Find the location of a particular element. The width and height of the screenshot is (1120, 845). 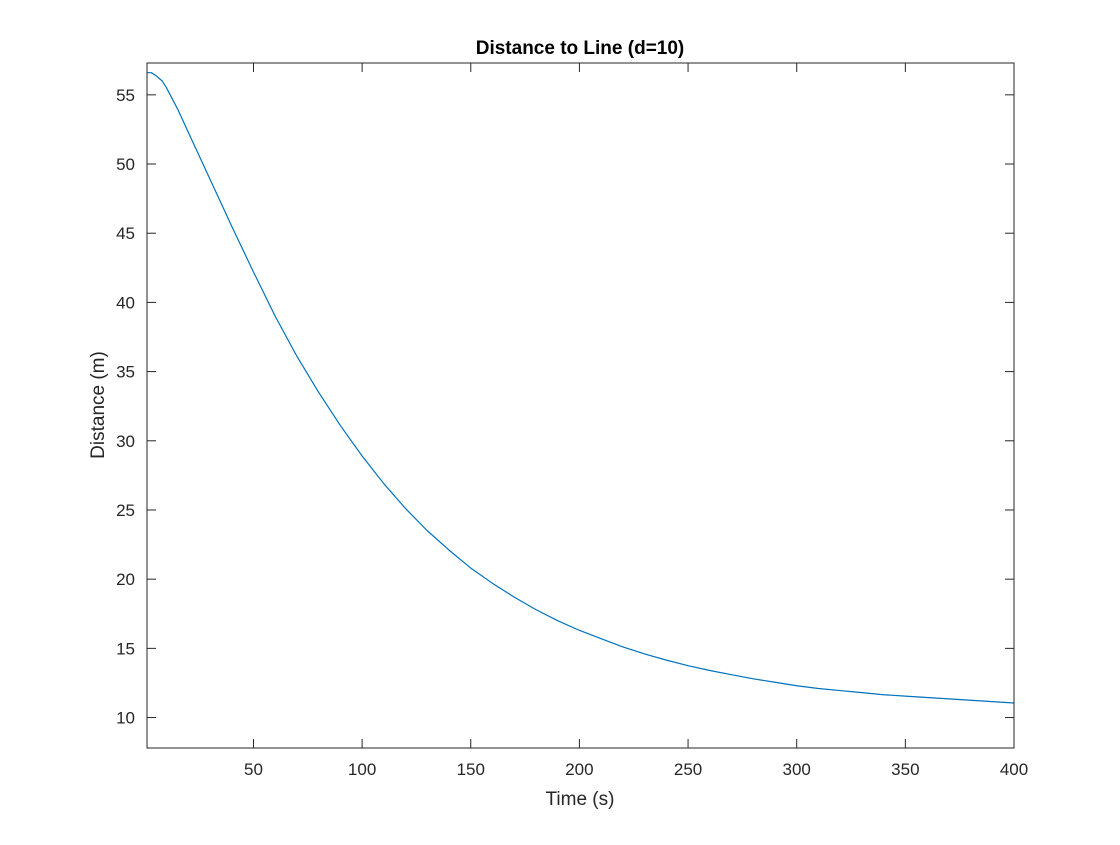

y-tick-label: 50 is located at coordinates (125, 164).